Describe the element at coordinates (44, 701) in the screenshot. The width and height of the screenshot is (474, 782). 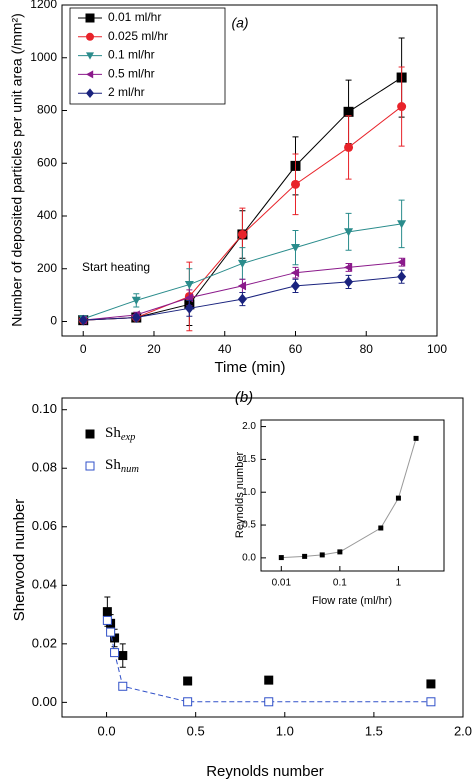
I see `y-tick-label: 0.00` at that location.